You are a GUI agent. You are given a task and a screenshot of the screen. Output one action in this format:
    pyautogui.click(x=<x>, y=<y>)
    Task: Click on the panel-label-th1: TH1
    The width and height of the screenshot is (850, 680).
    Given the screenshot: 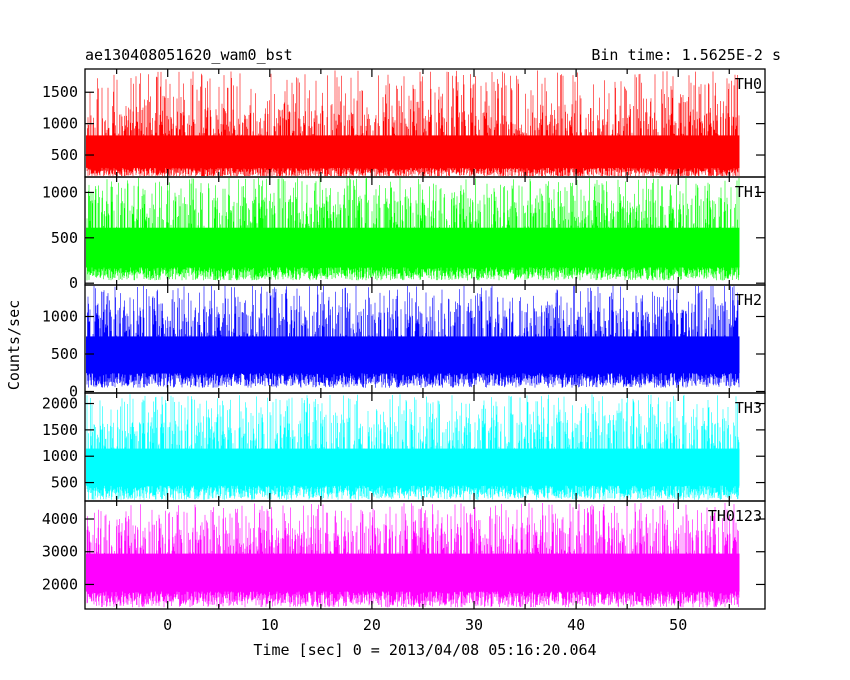 What is the action you would take?
    pyautogui.click(x=748, y=192)
    